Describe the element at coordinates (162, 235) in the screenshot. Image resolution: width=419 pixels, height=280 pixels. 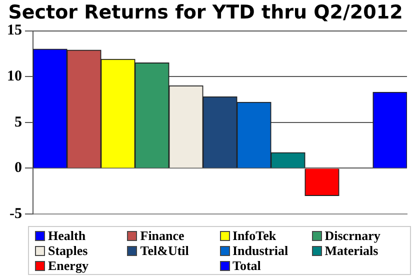
I see `legend-label: Finance` at that location.